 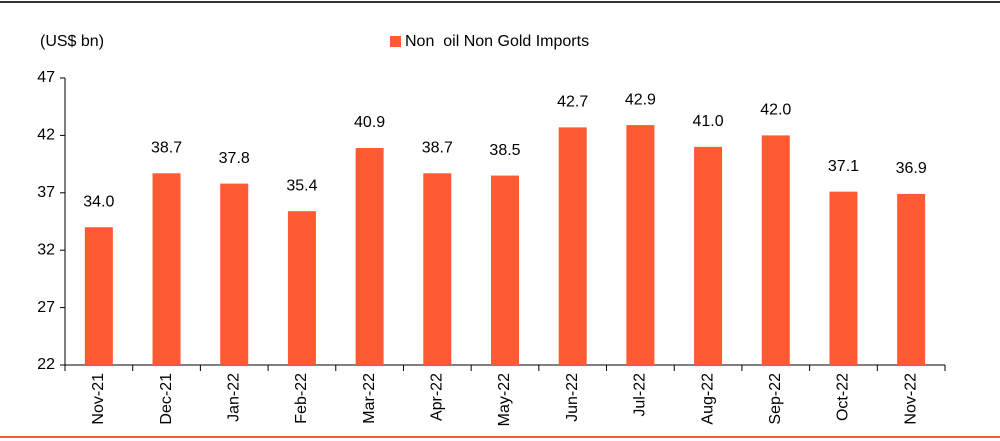 I want to click on x-tick-label: Jan-22, so click(x=233, y=397).